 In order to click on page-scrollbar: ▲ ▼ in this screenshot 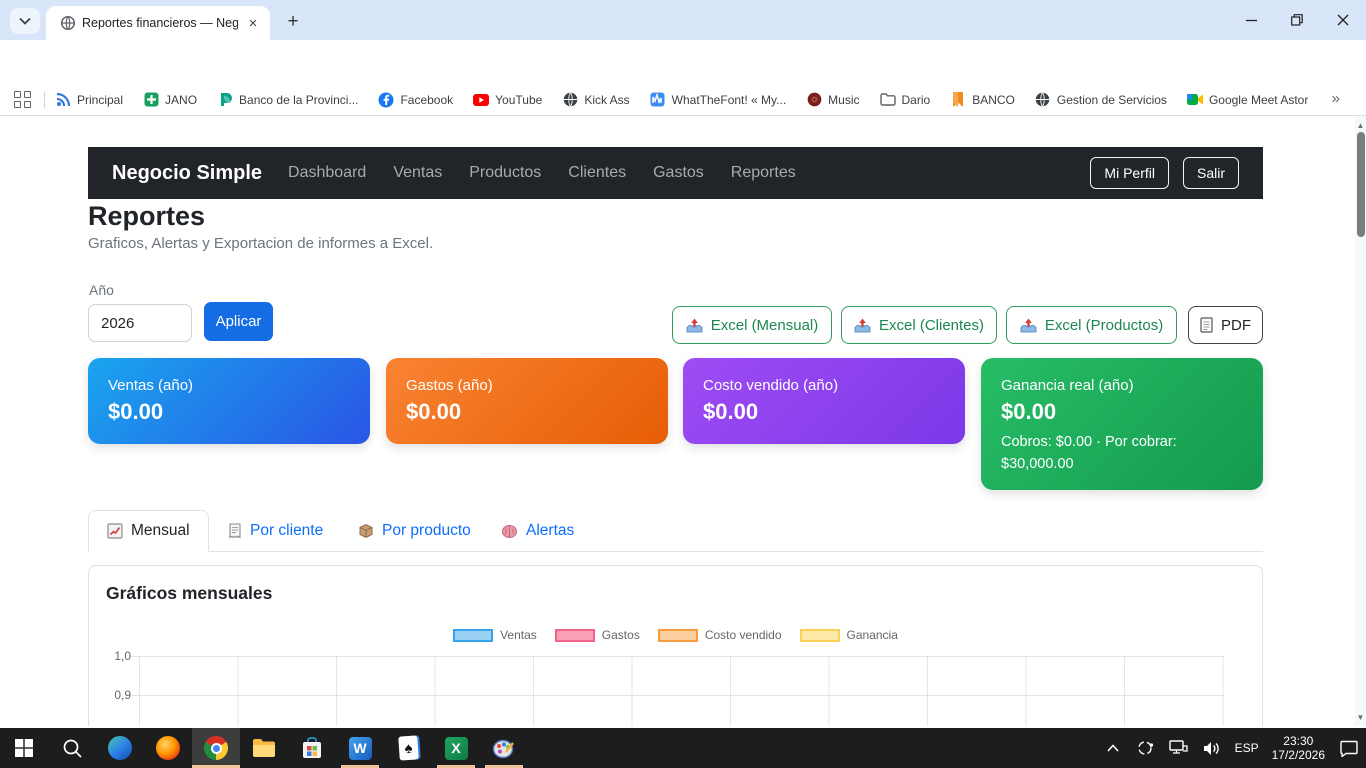, I will do `click(1360, 421)`.